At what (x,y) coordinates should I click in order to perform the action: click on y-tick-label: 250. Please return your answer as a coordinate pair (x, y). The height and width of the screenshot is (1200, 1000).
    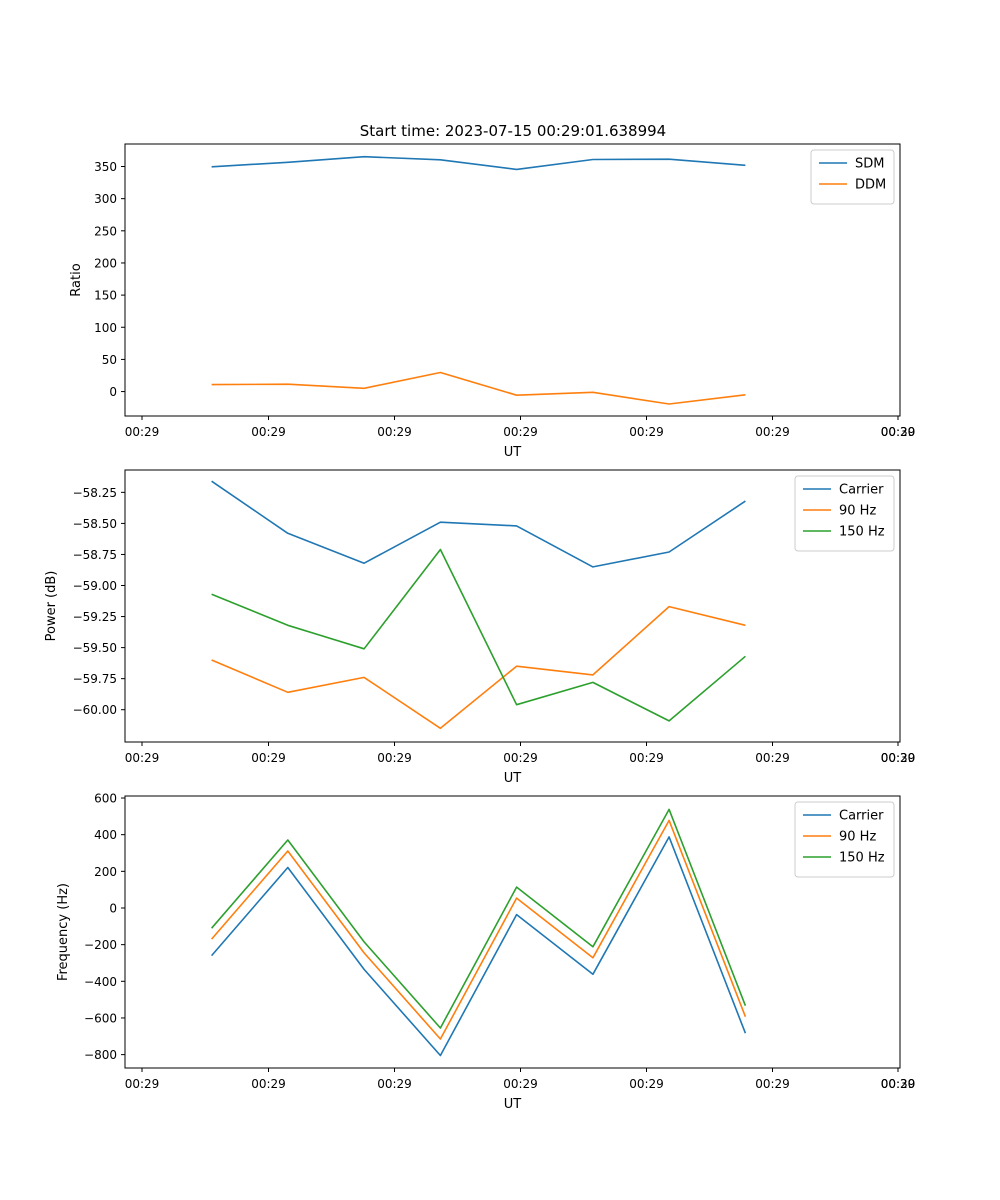
    Looking at the image, I should click on (105, 231).